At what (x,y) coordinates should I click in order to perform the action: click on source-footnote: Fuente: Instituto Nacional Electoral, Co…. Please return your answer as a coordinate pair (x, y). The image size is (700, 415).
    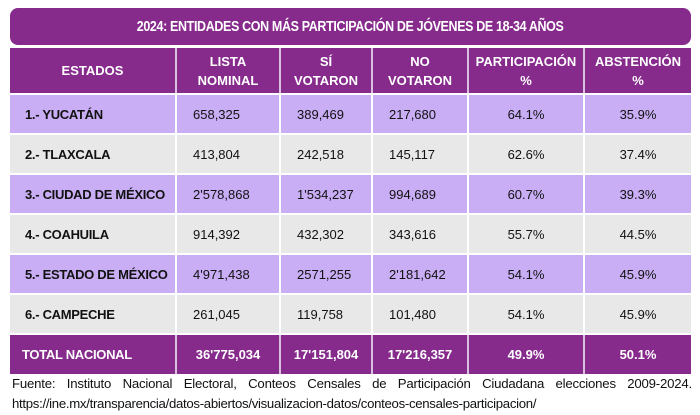
    Looking at the image, I should click on (352, 394).